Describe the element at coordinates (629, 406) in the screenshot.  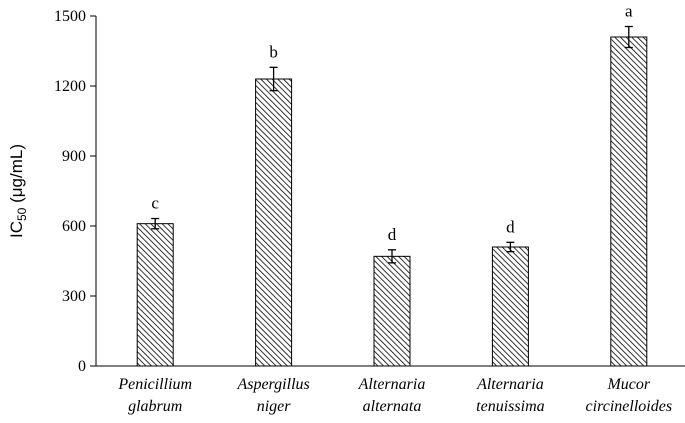
I see `x-tick-label: circinelloides` at that location.